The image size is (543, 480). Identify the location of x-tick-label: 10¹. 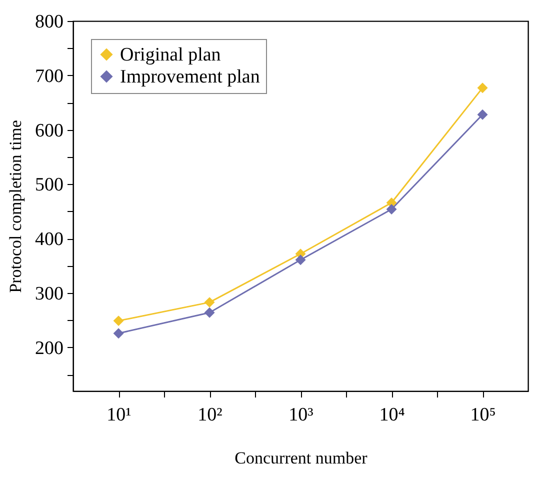
(119, 415).